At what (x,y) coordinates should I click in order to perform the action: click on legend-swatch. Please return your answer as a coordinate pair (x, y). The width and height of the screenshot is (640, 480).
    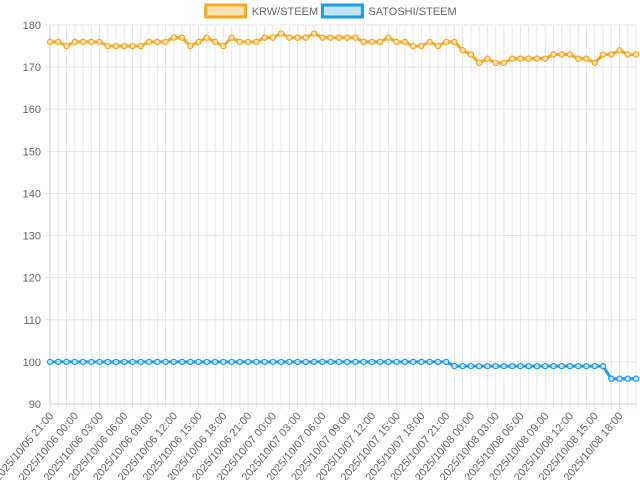
    Looking at the image, I should click on (342, 11).